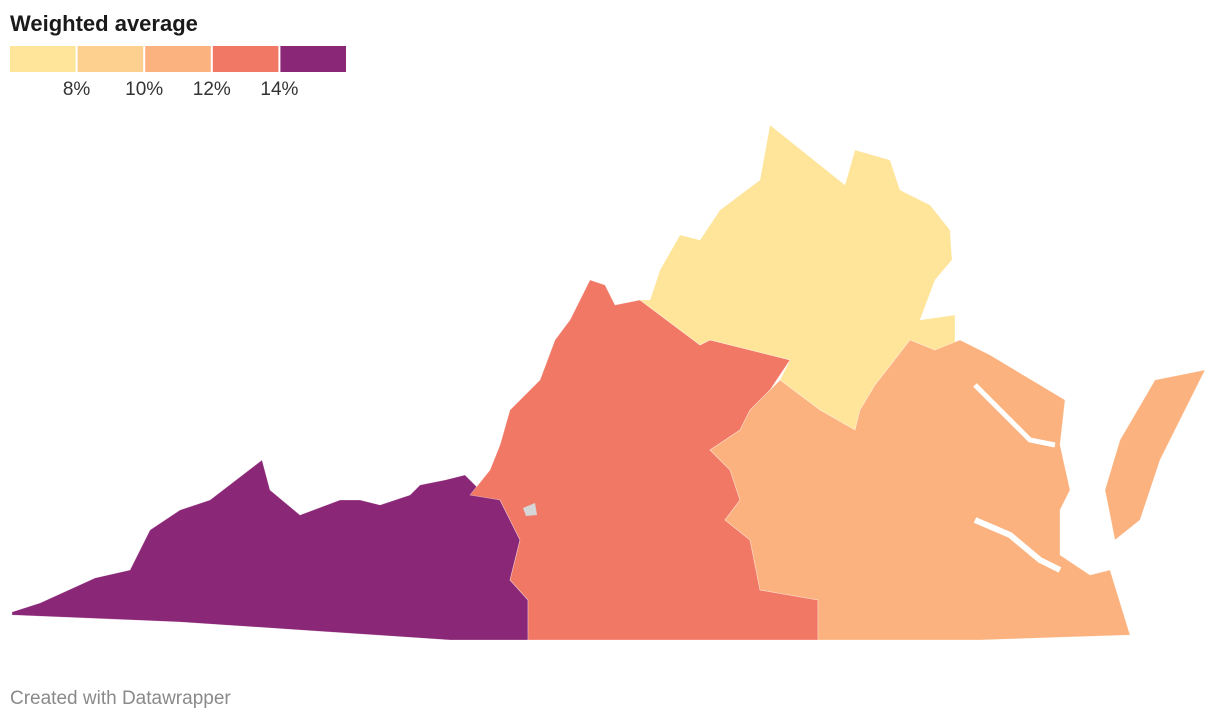 This screenshot has height=720, width=1220. What do you see at coordinates (77, 89) in the screenshot?
I see `legend-tick-label: 8%` at bounding box center [77, 89].